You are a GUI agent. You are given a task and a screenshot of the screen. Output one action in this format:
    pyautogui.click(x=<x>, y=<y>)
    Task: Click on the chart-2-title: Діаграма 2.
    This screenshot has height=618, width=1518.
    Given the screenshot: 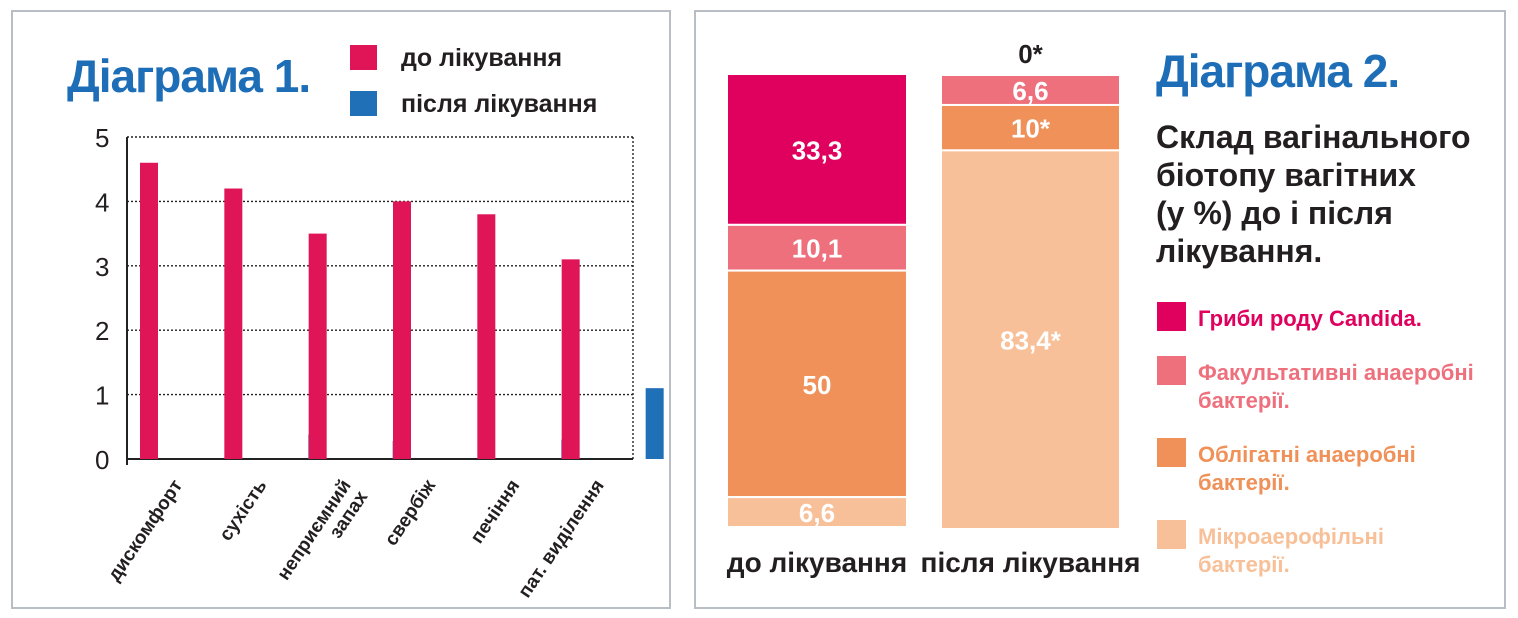 What is the action you would take?
    pyautogui.click(x=1277, y=71)
    